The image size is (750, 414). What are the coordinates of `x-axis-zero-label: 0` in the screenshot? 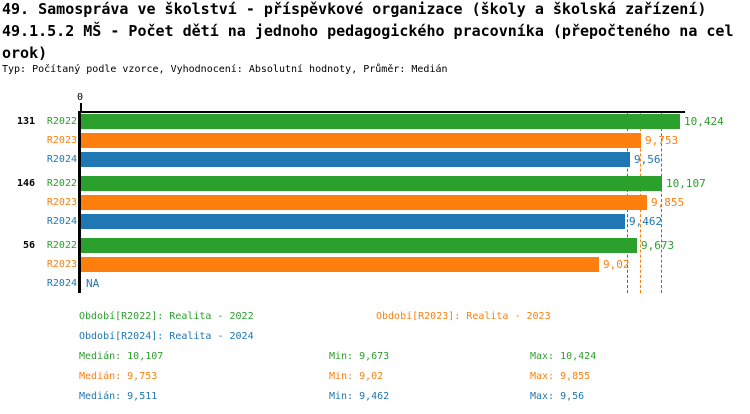 It's located at (80, 97).